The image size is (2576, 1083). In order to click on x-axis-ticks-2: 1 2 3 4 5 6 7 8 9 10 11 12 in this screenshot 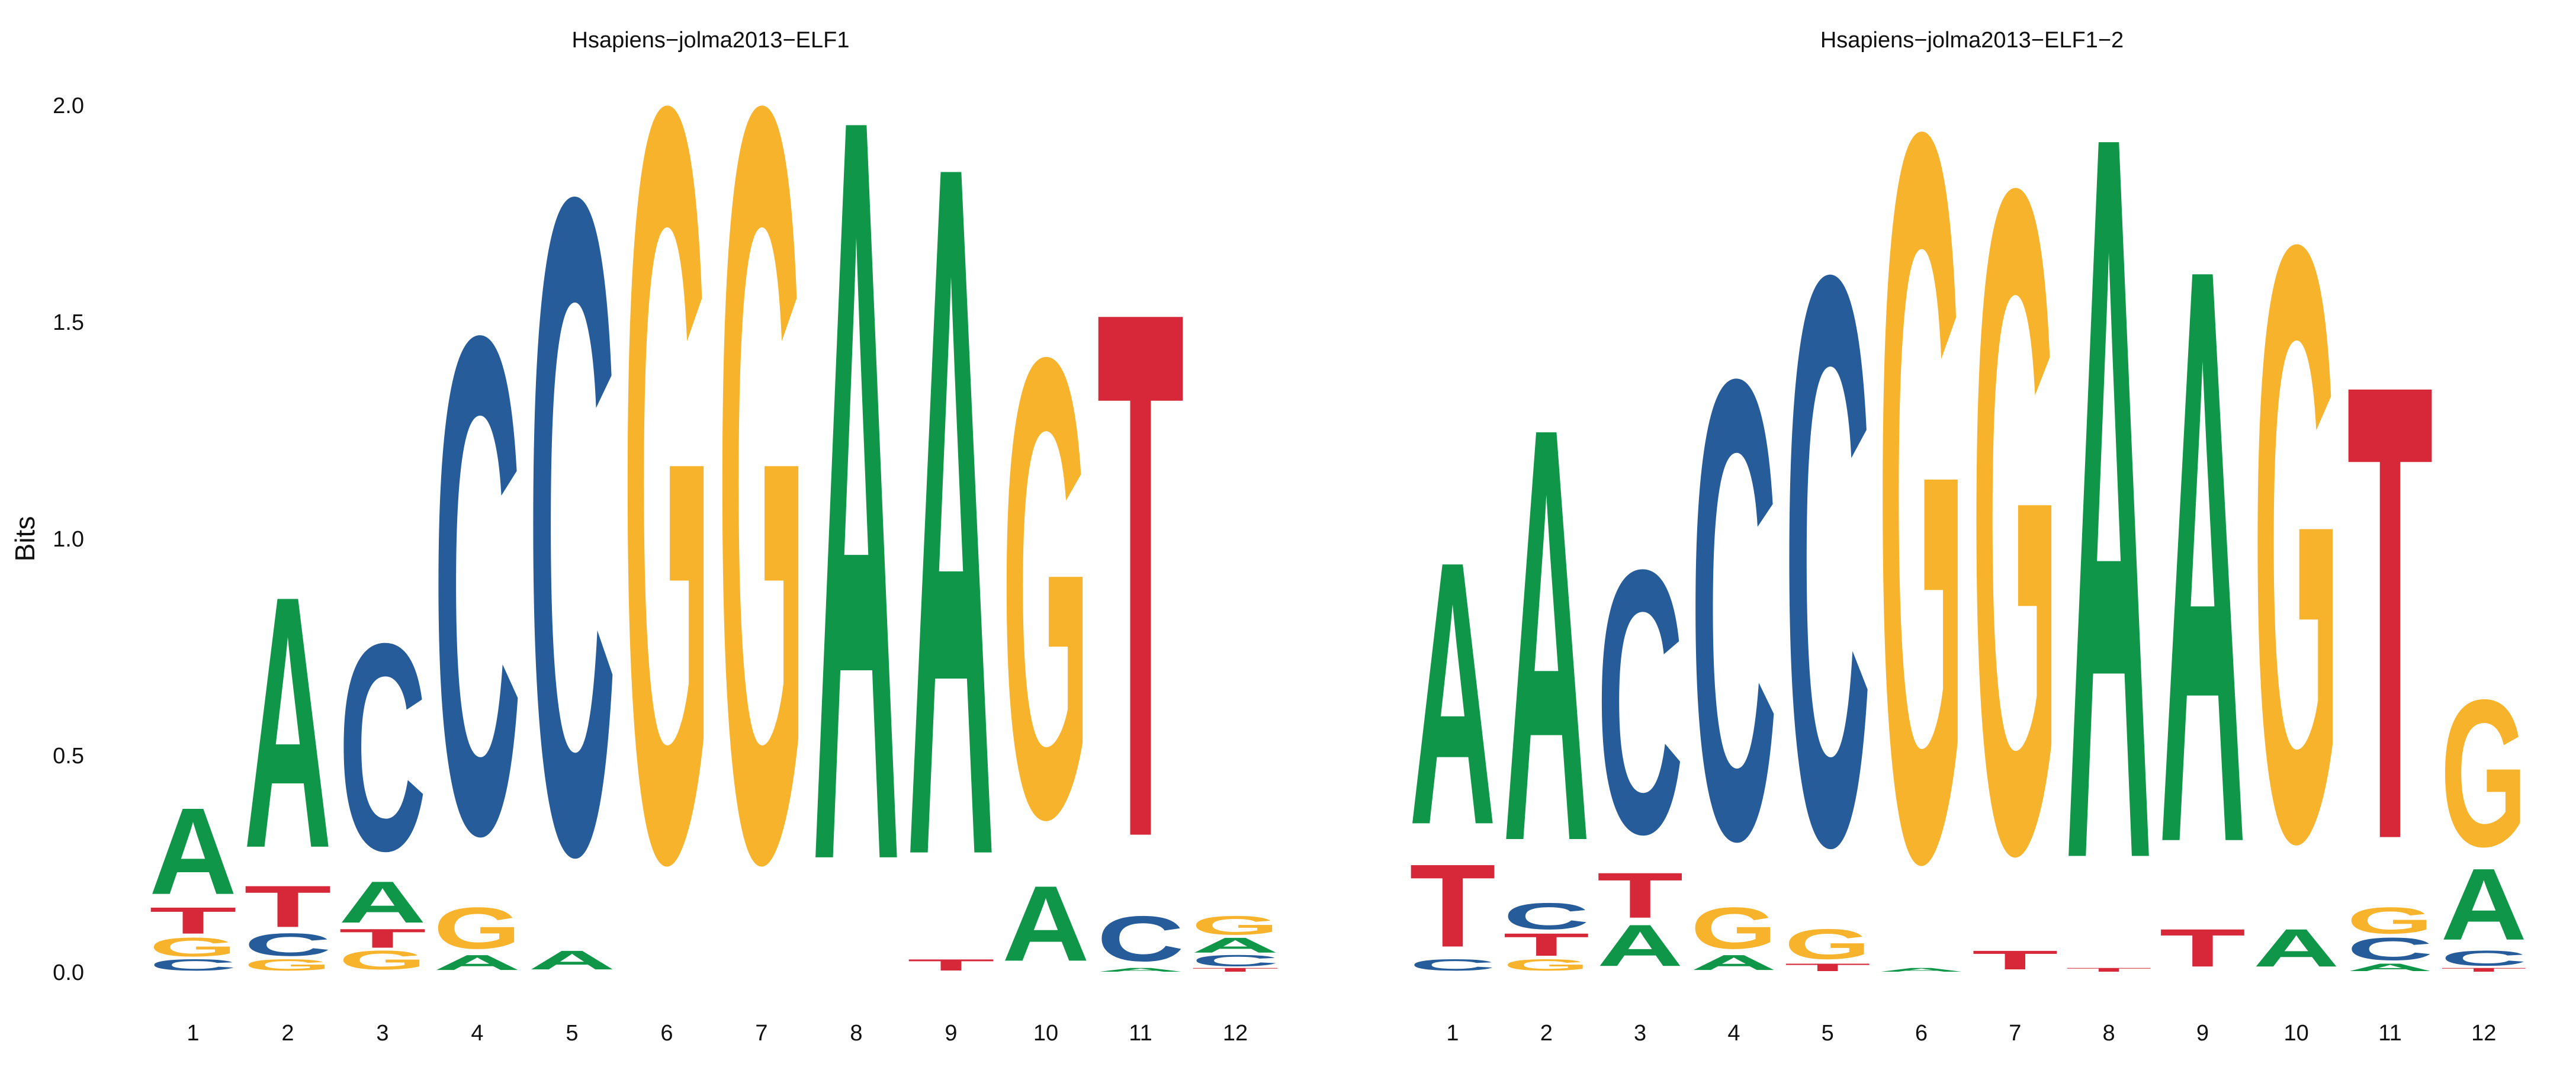, I will do `click(1971, 1034)`.